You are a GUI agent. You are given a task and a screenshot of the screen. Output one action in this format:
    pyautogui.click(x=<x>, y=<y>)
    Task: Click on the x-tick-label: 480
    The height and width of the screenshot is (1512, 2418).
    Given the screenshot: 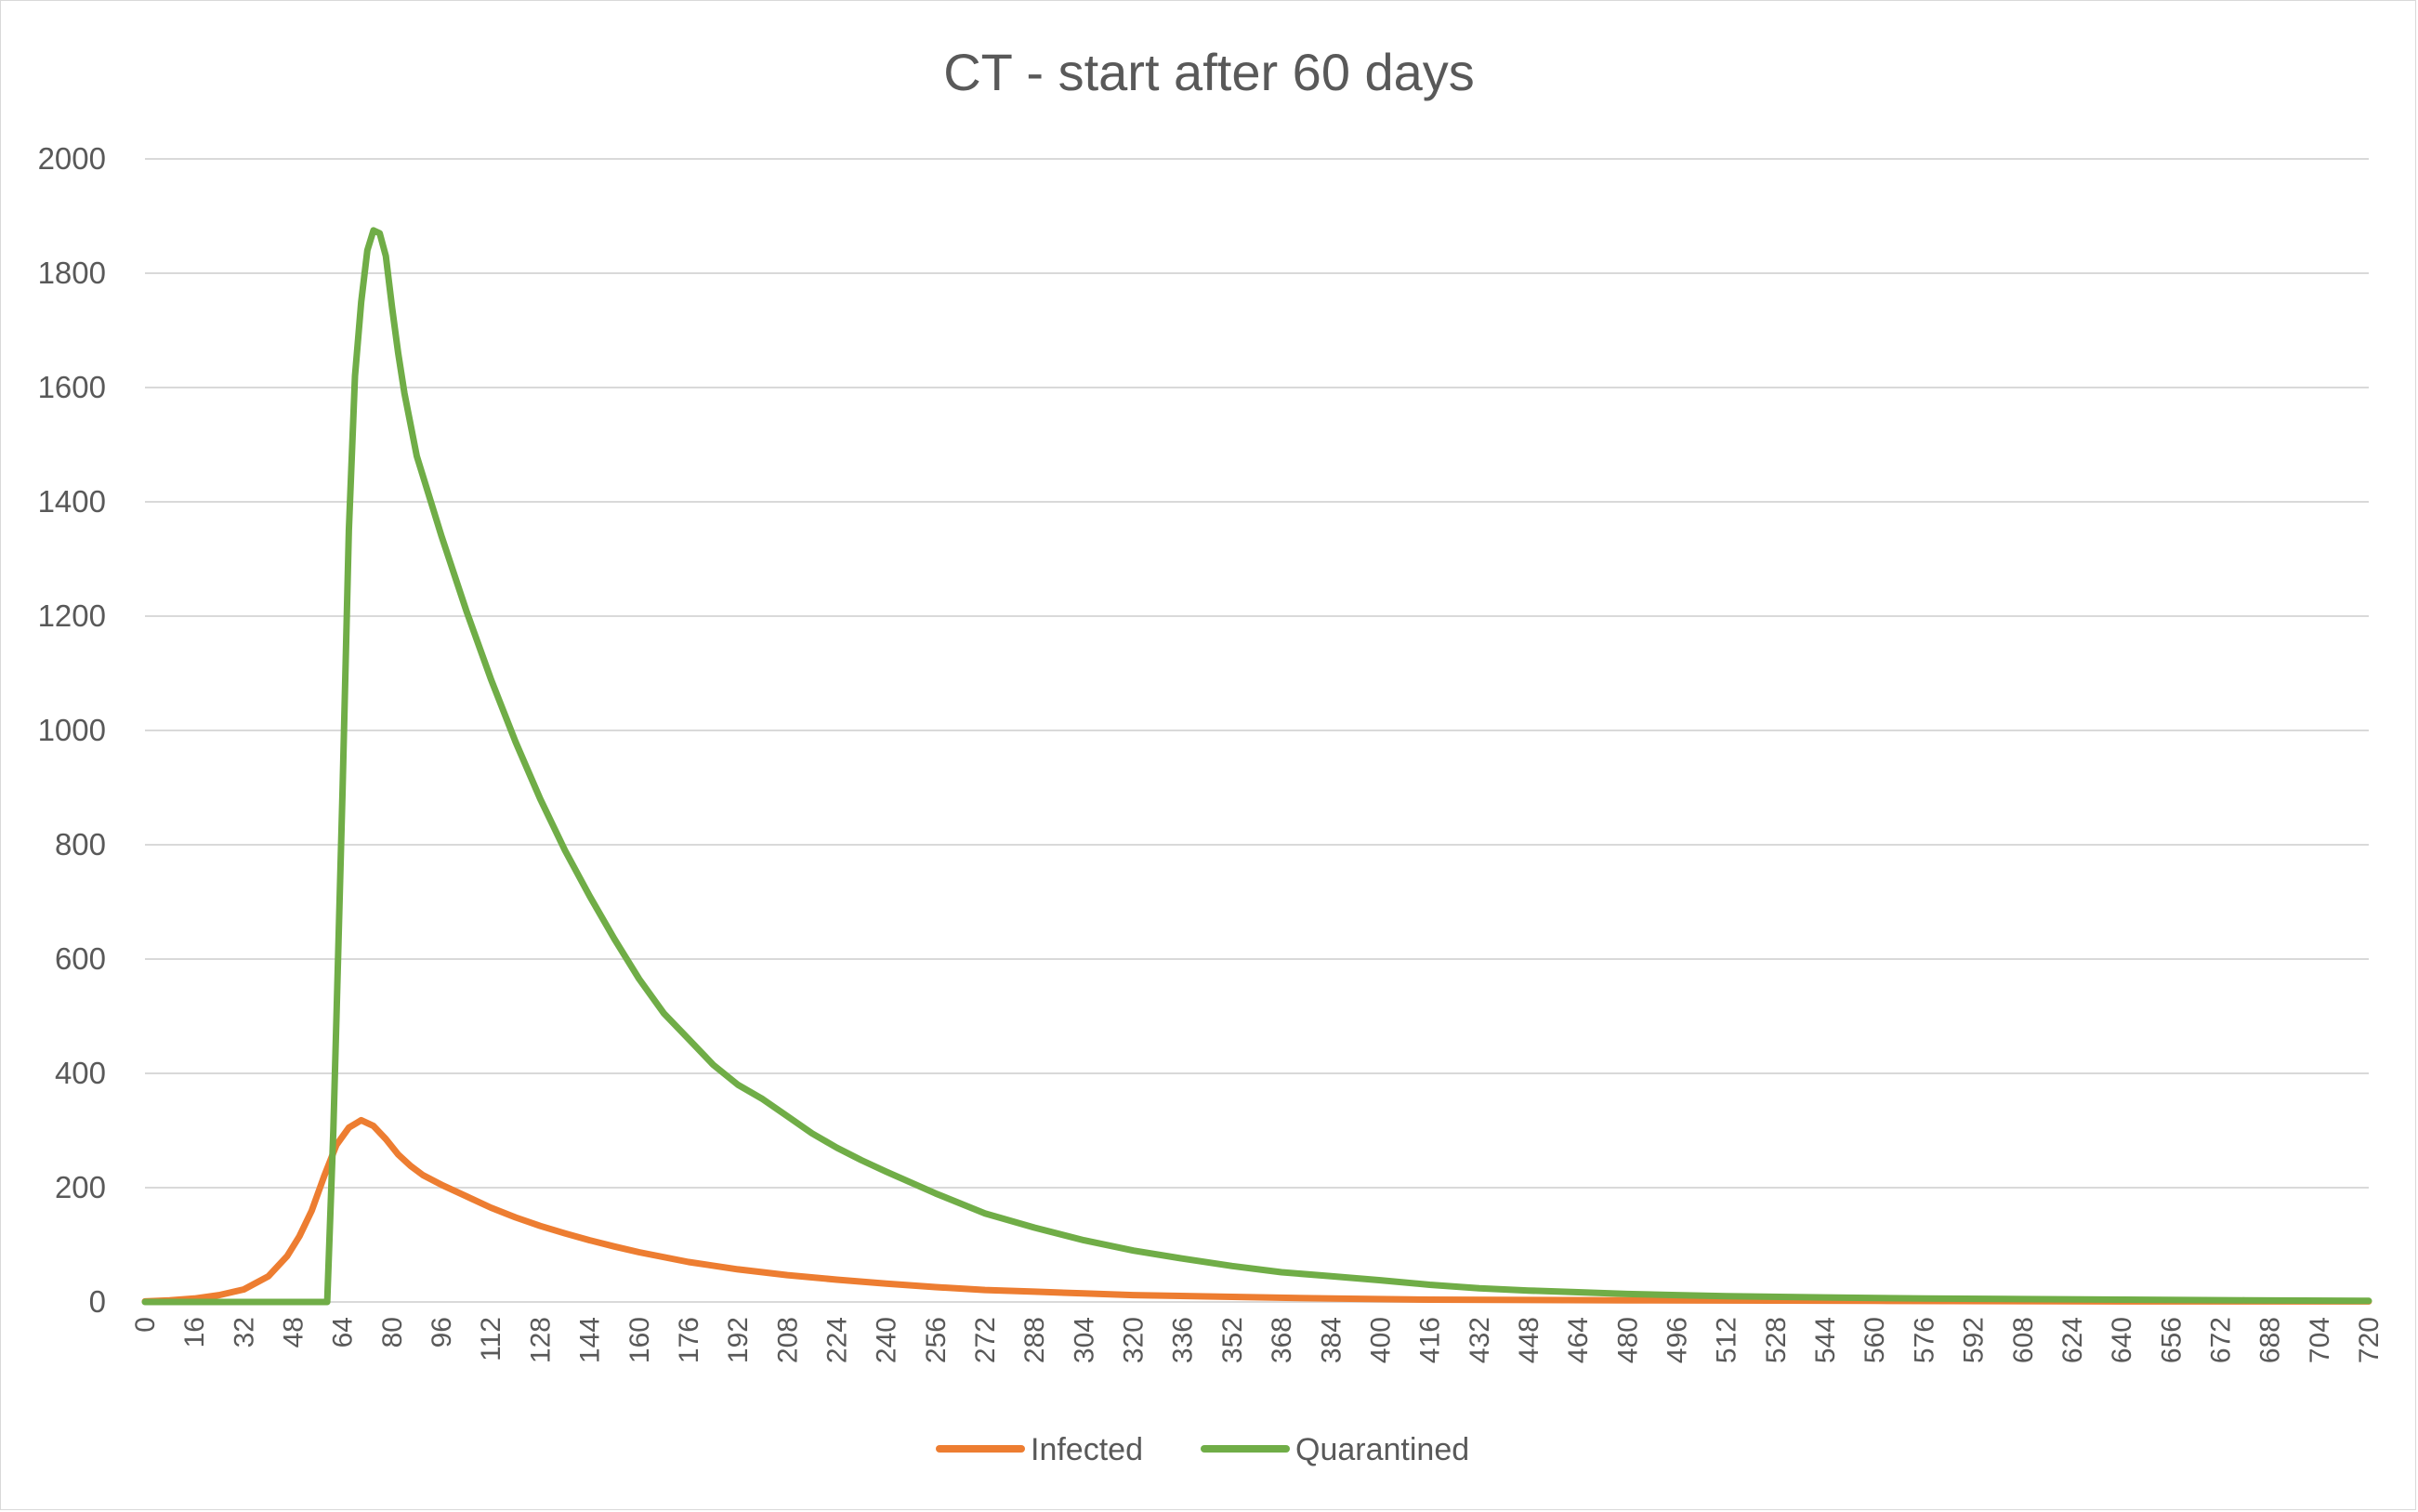 What is the action you would take?
    pyautogui.click(x=1628, y=1340)
    